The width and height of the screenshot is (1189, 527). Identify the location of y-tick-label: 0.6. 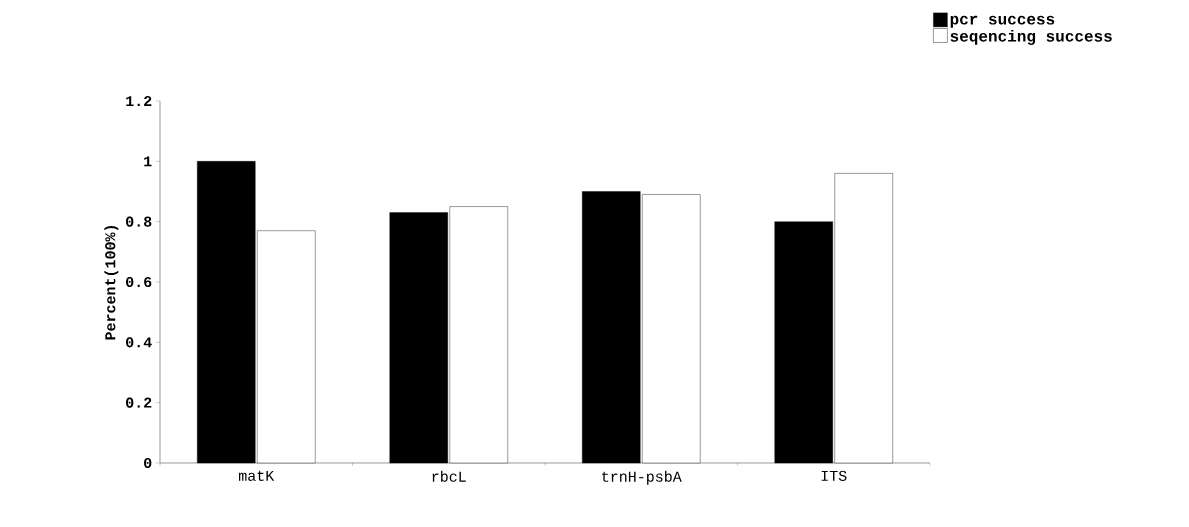
(139, 282).